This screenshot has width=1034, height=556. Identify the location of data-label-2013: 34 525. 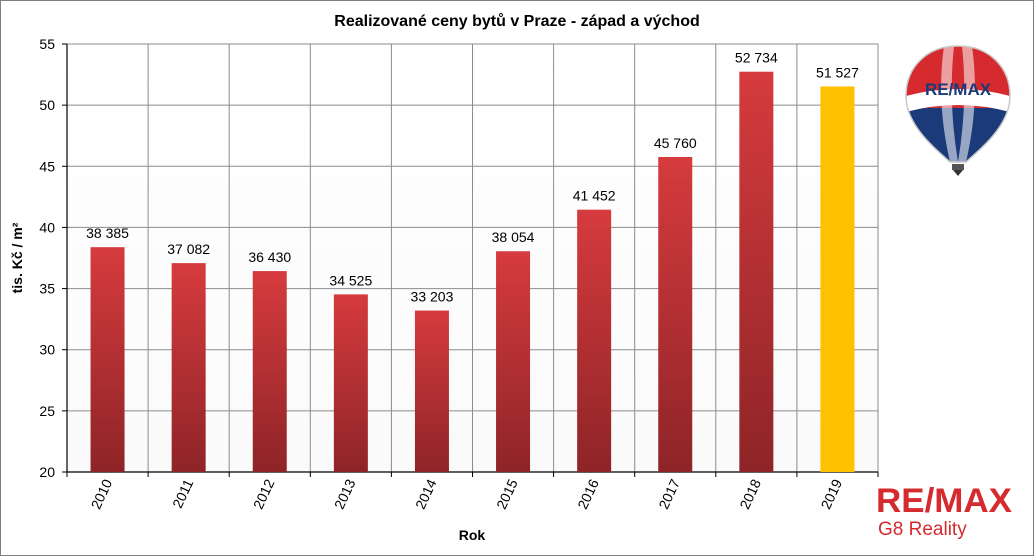
(350, 280).